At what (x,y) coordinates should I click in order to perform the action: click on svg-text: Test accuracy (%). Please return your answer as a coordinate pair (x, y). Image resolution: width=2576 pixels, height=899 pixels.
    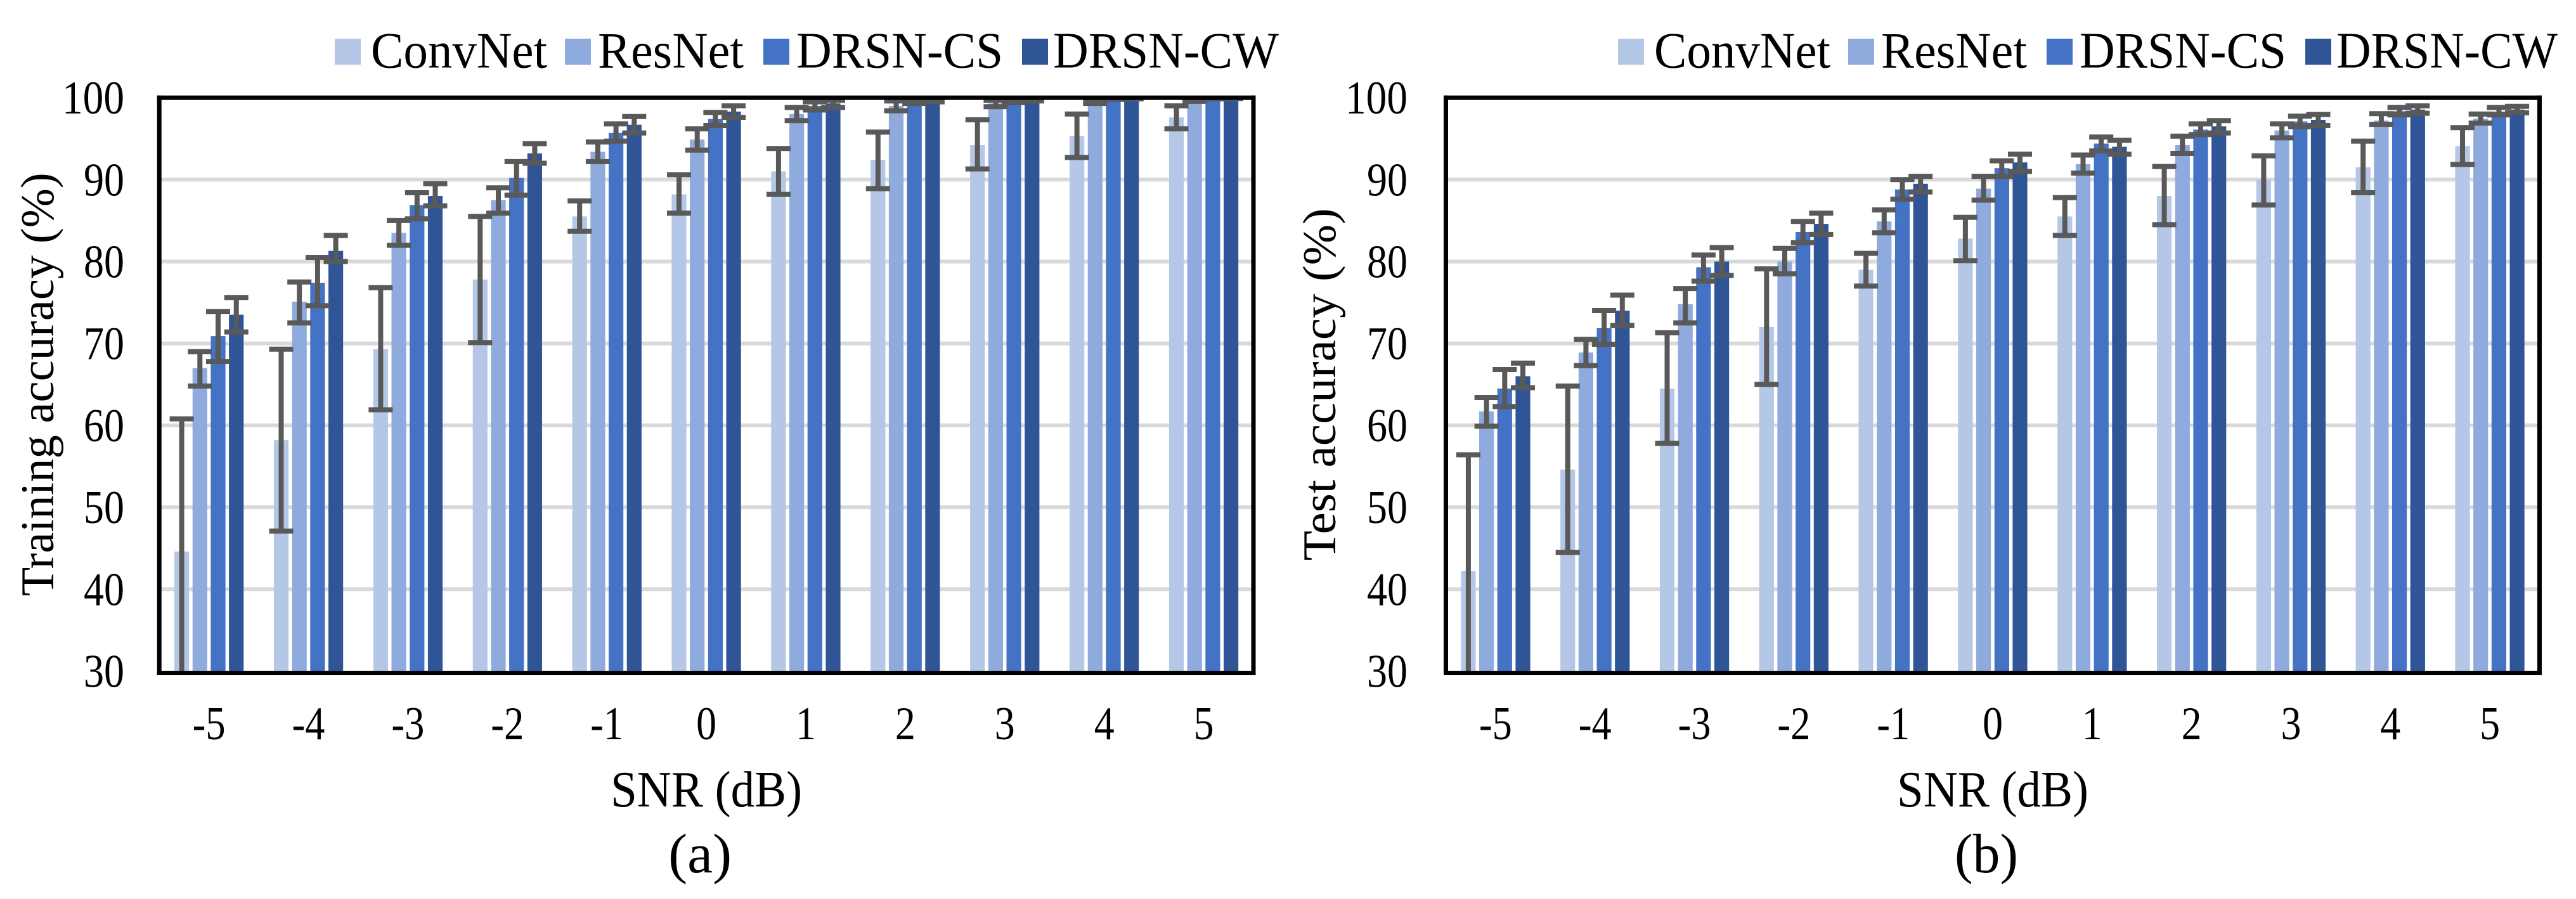
    Looking at the image, I should click on (1320, 384).